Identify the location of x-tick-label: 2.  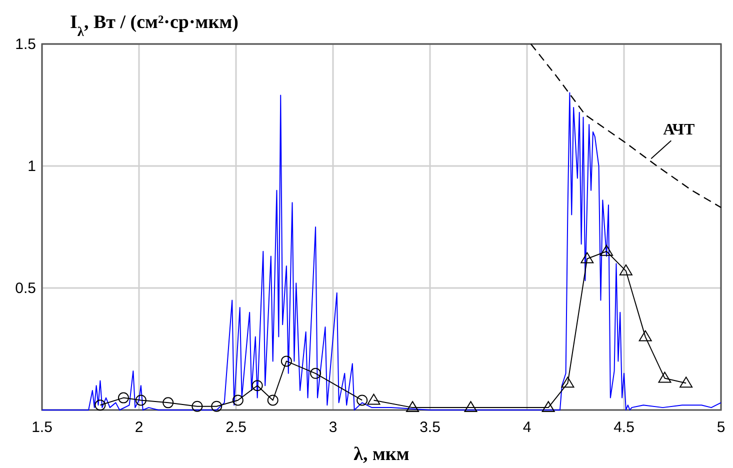
(139, 427).